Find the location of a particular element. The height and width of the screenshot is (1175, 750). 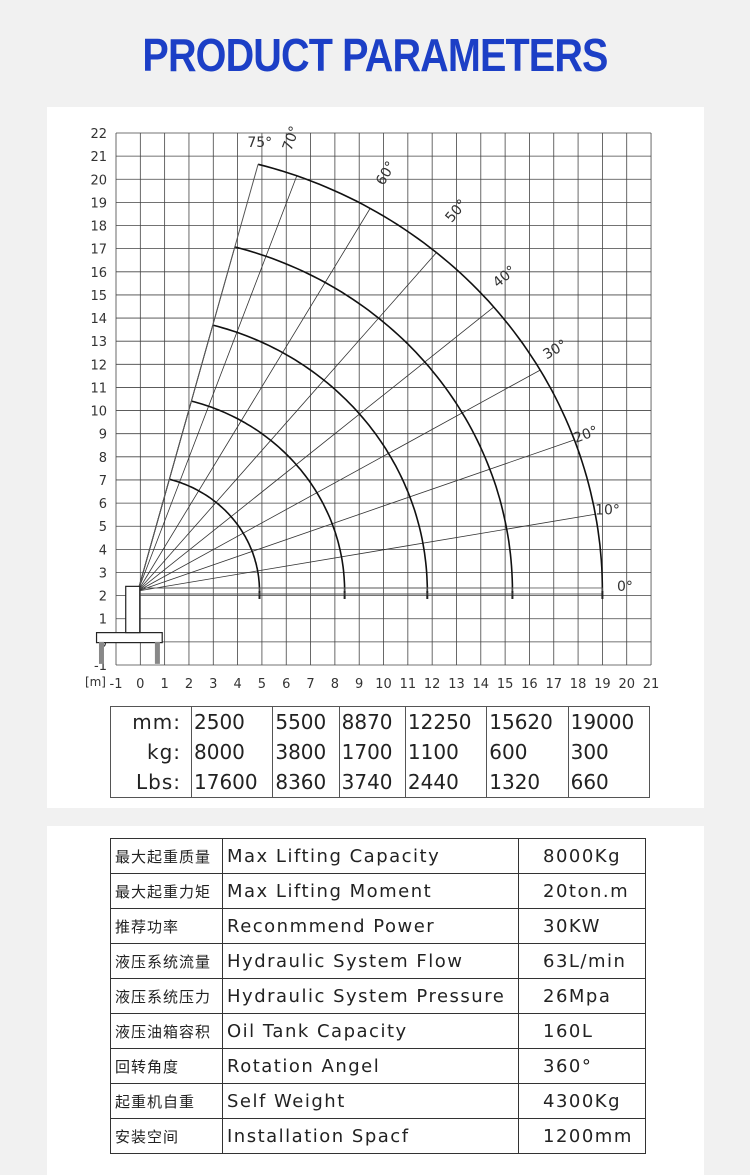

x-tick-label: -1 is located at coordinates (116, 684).